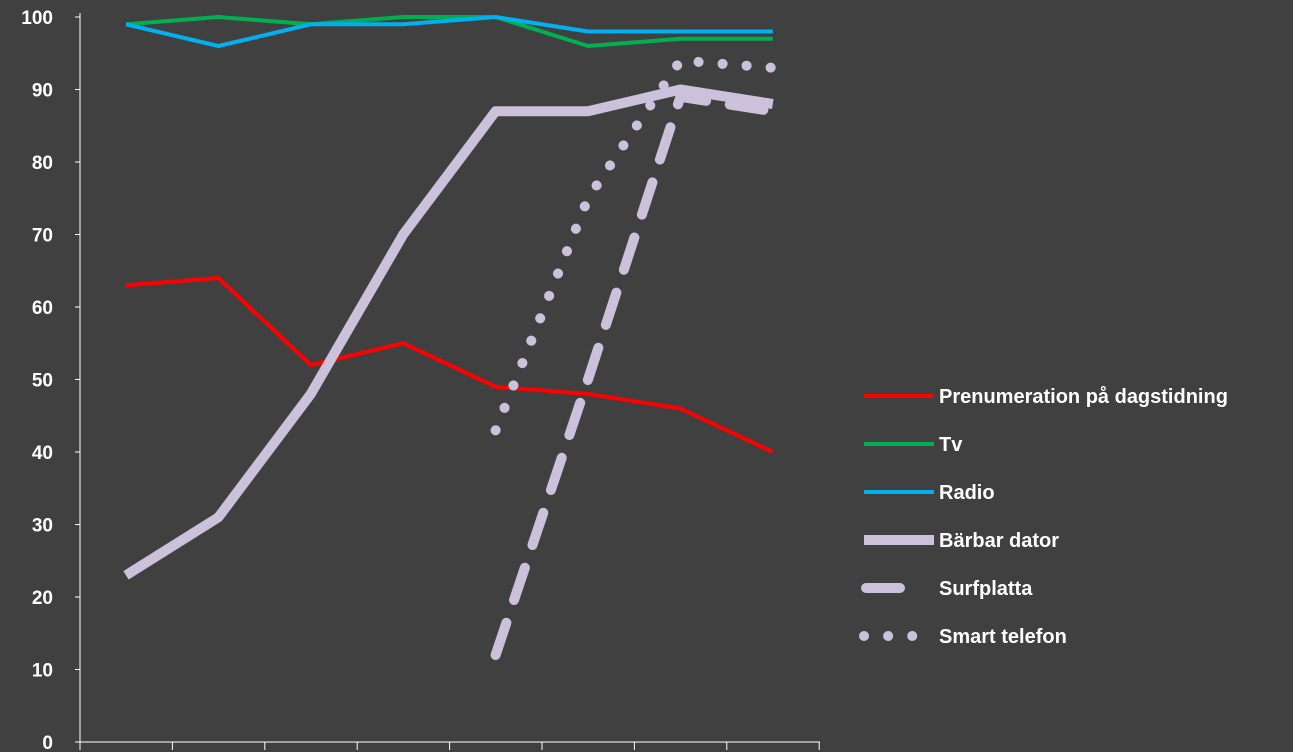 This screenshot has width=1293, height=752. Describe the element at coordinates (42, 236) in the screenshot. I see `y-tick-label: 70` at that location.